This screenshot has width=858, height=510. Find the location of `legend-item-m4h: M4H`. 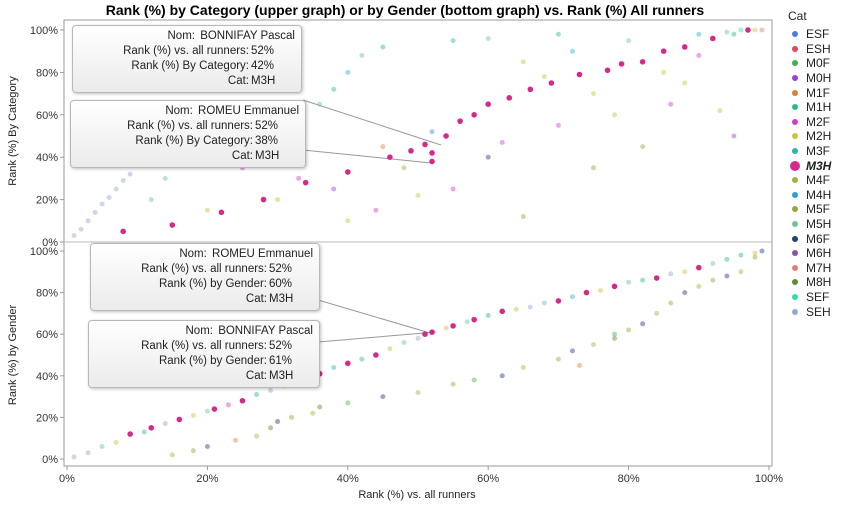

legend-item-m4h: M4H is located at coordinates (809, 195).